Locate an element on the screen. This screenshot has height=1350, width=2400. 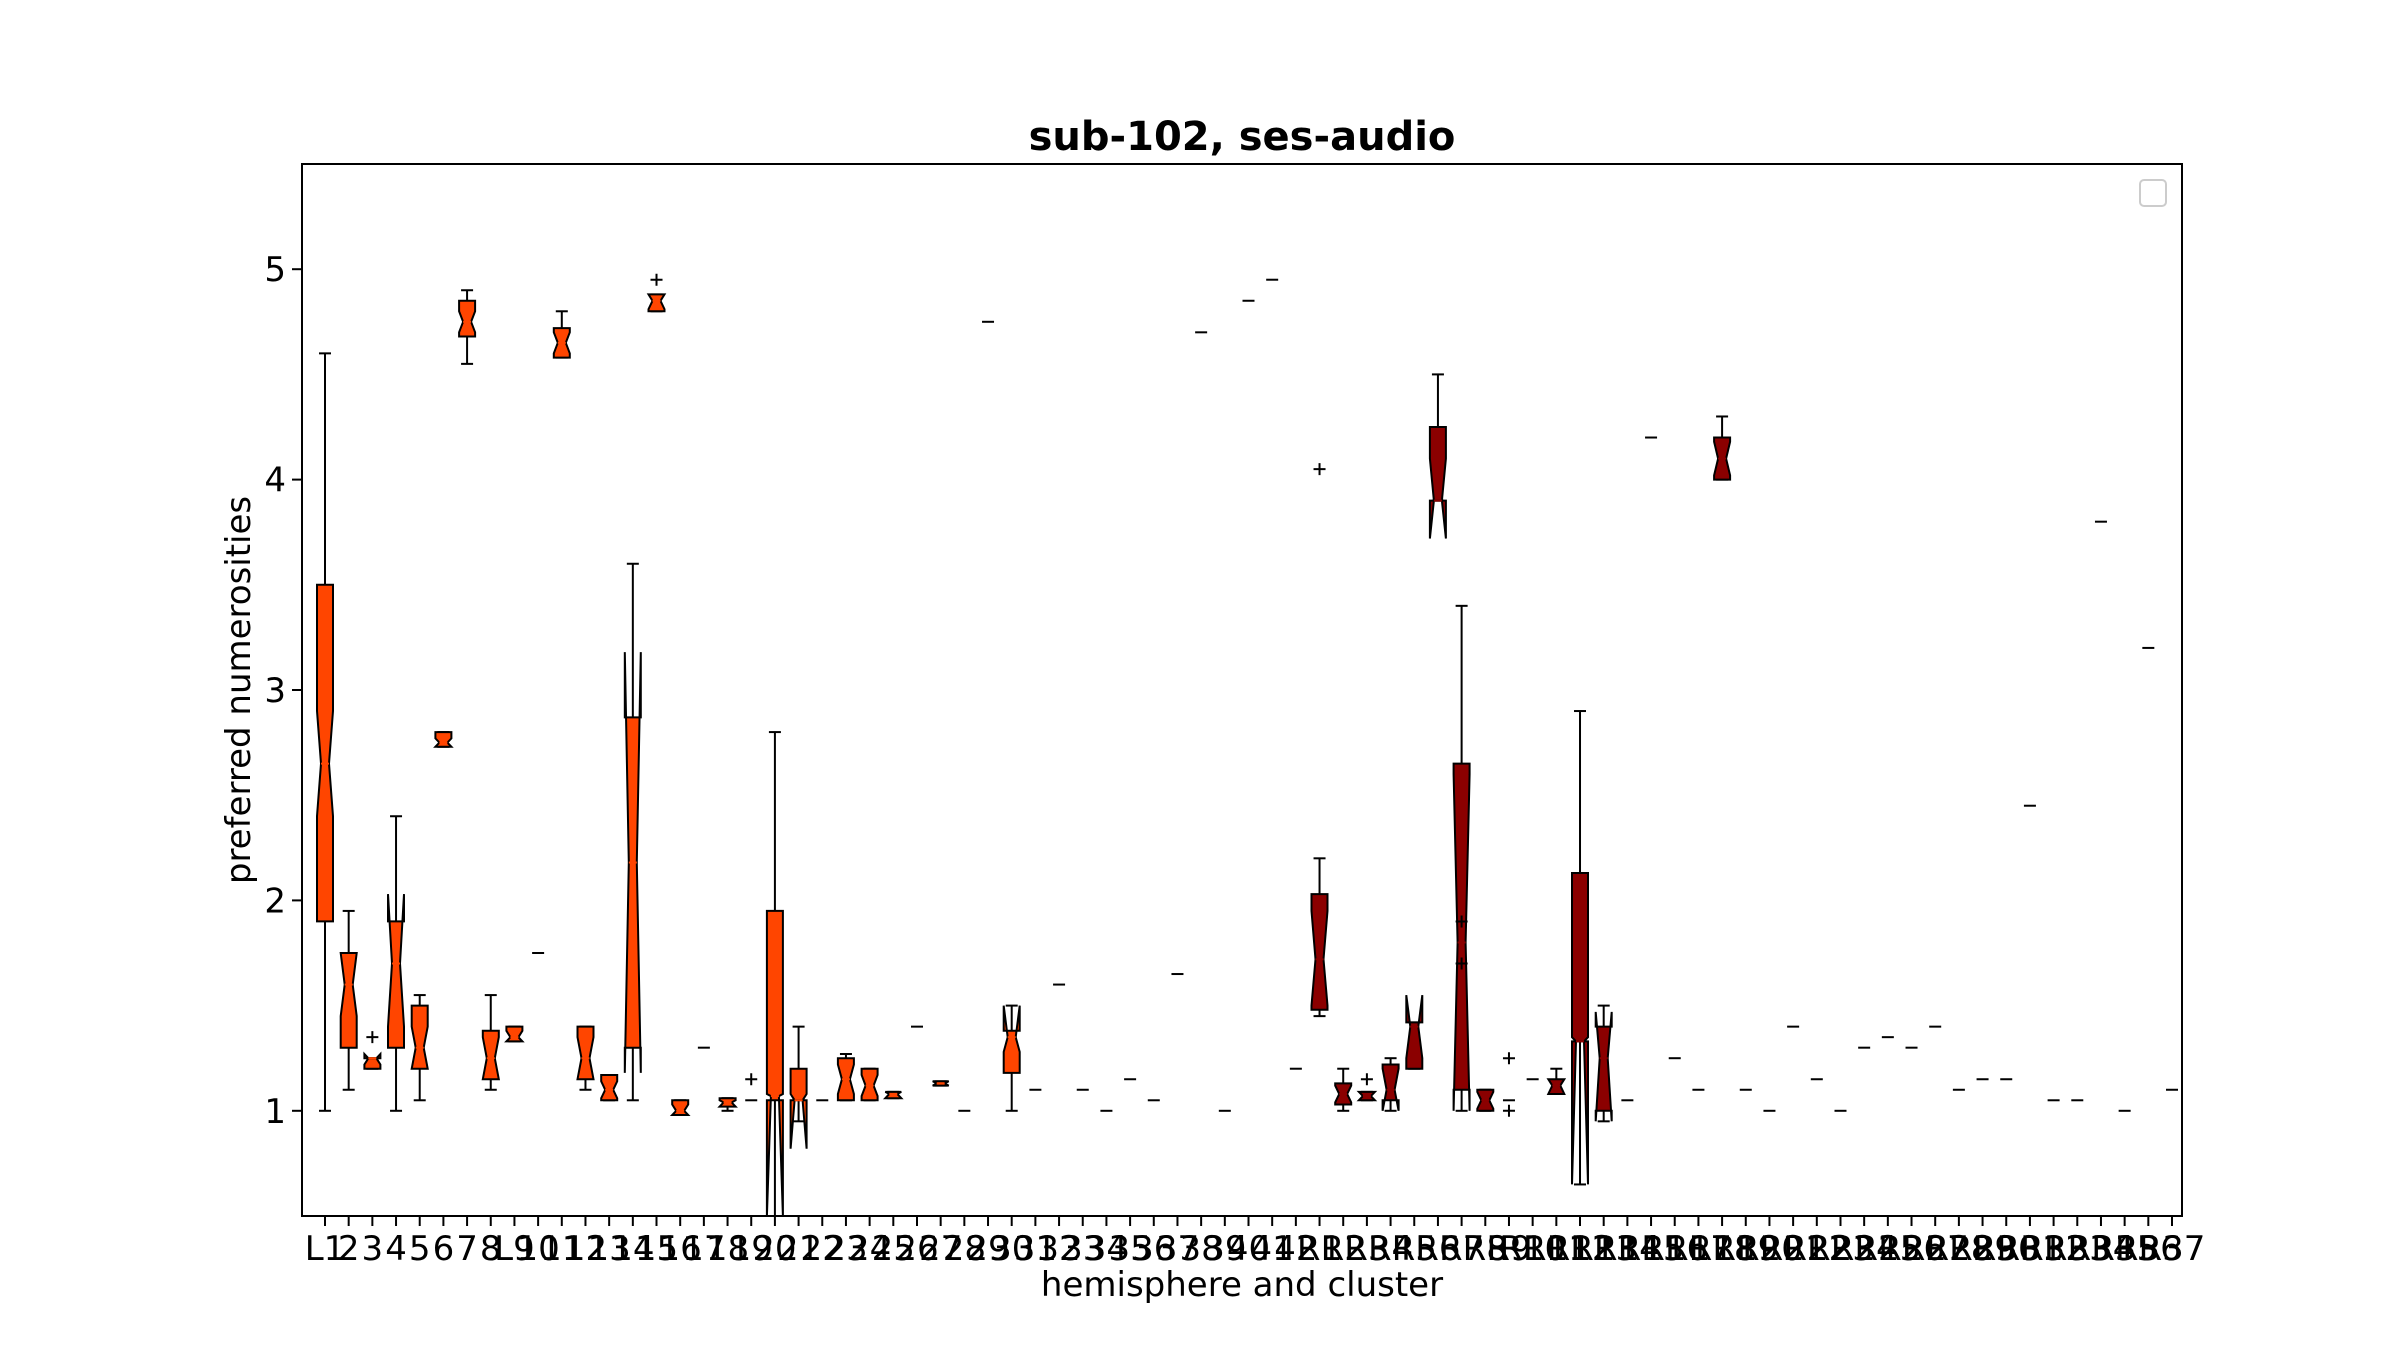
x-tick-label: 21 is located at coordinates (798, 1249).